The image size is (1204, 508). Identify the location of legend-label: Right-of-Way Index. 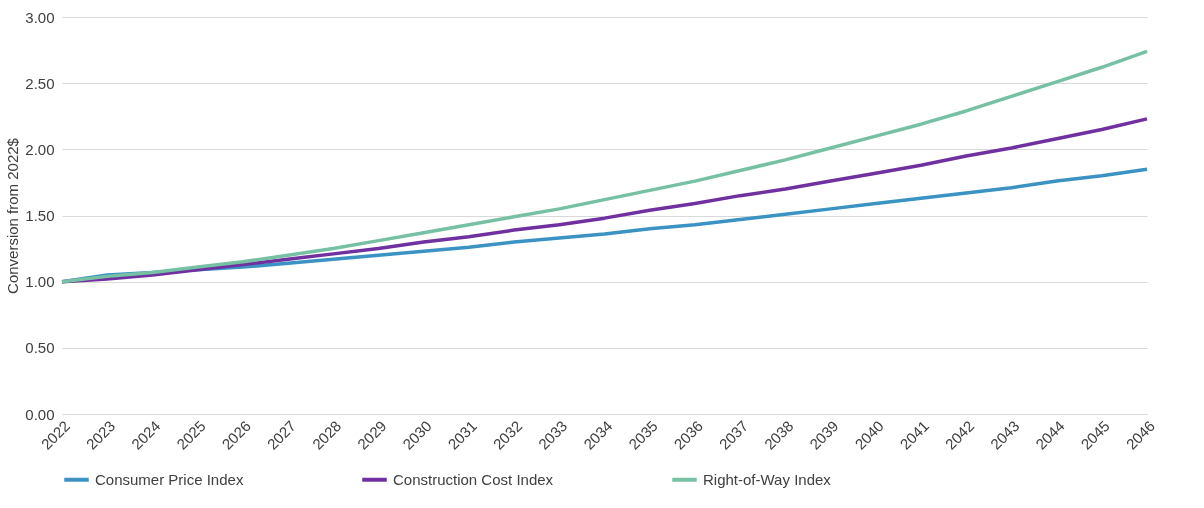
(767, 479).